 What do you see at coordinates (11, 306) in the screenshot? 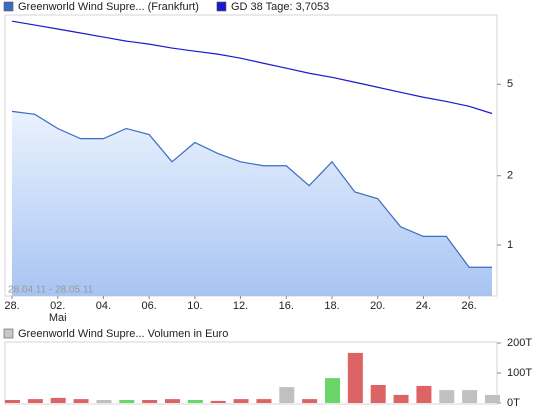
I see `x-tick-label: 28.` at bounding box center [11, 306].